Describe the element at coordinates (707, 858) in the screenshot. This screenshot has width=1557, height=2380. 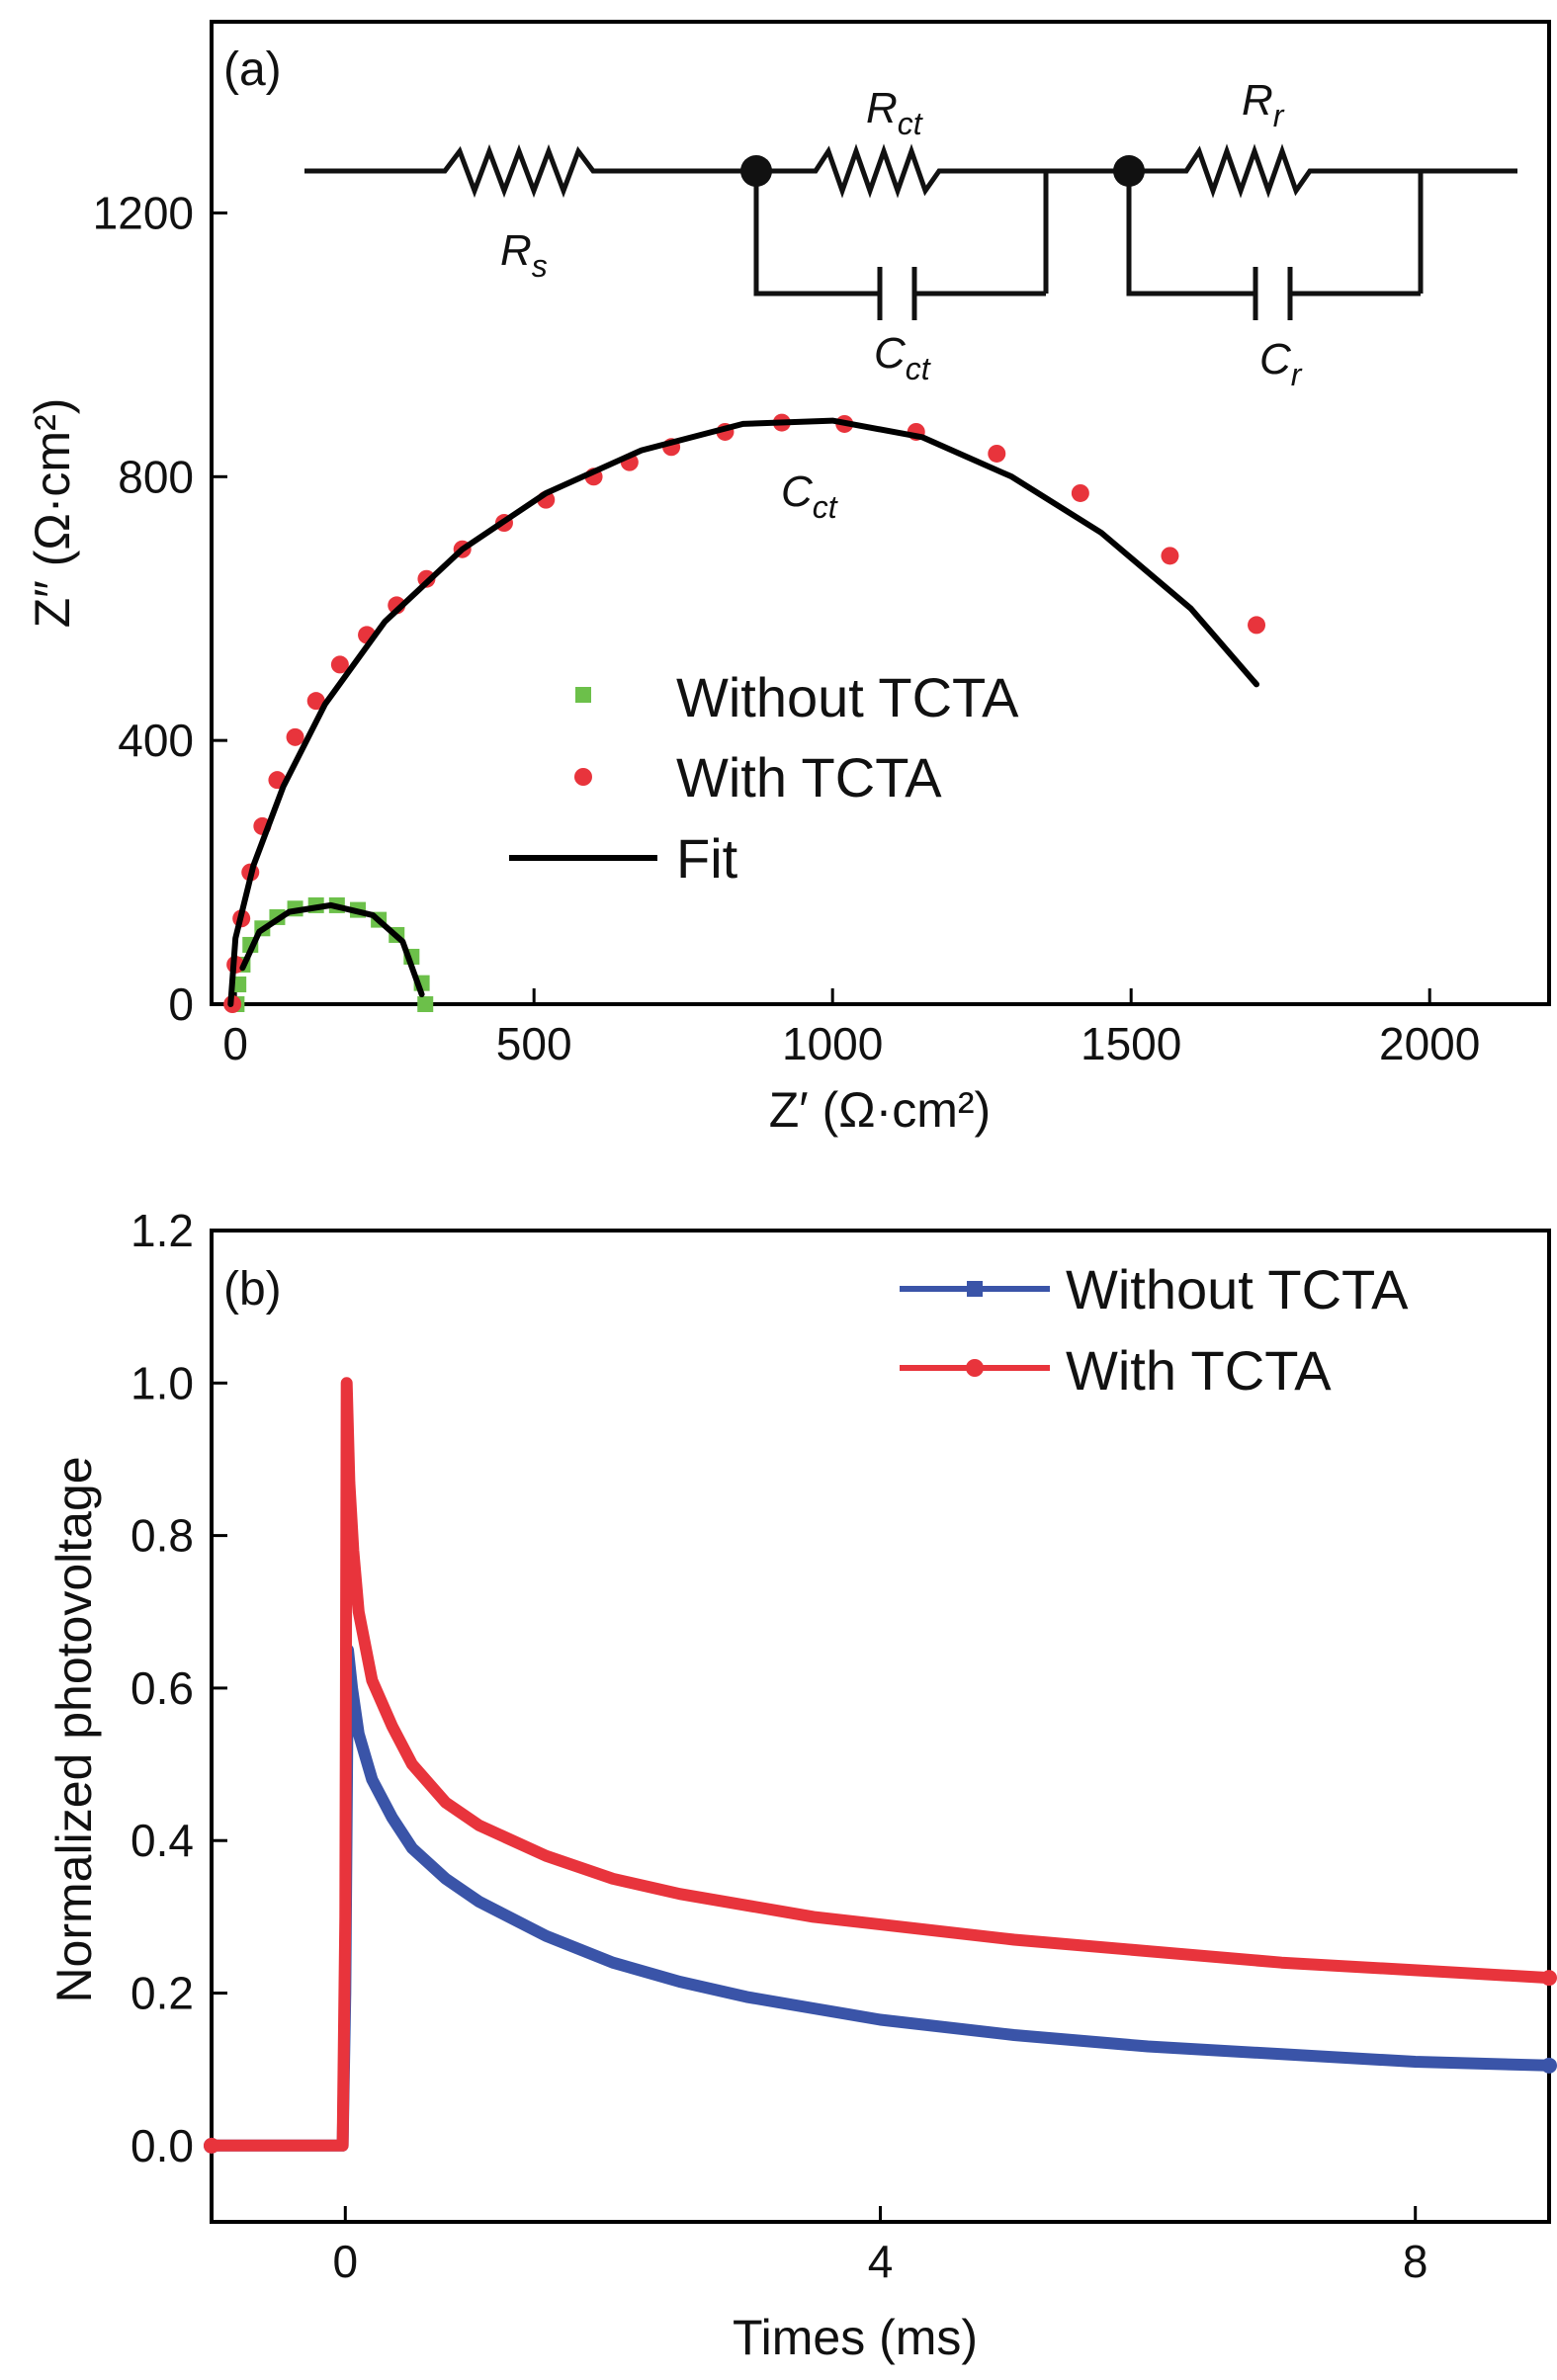
I see `legend-fit-label: Fit` at that location.